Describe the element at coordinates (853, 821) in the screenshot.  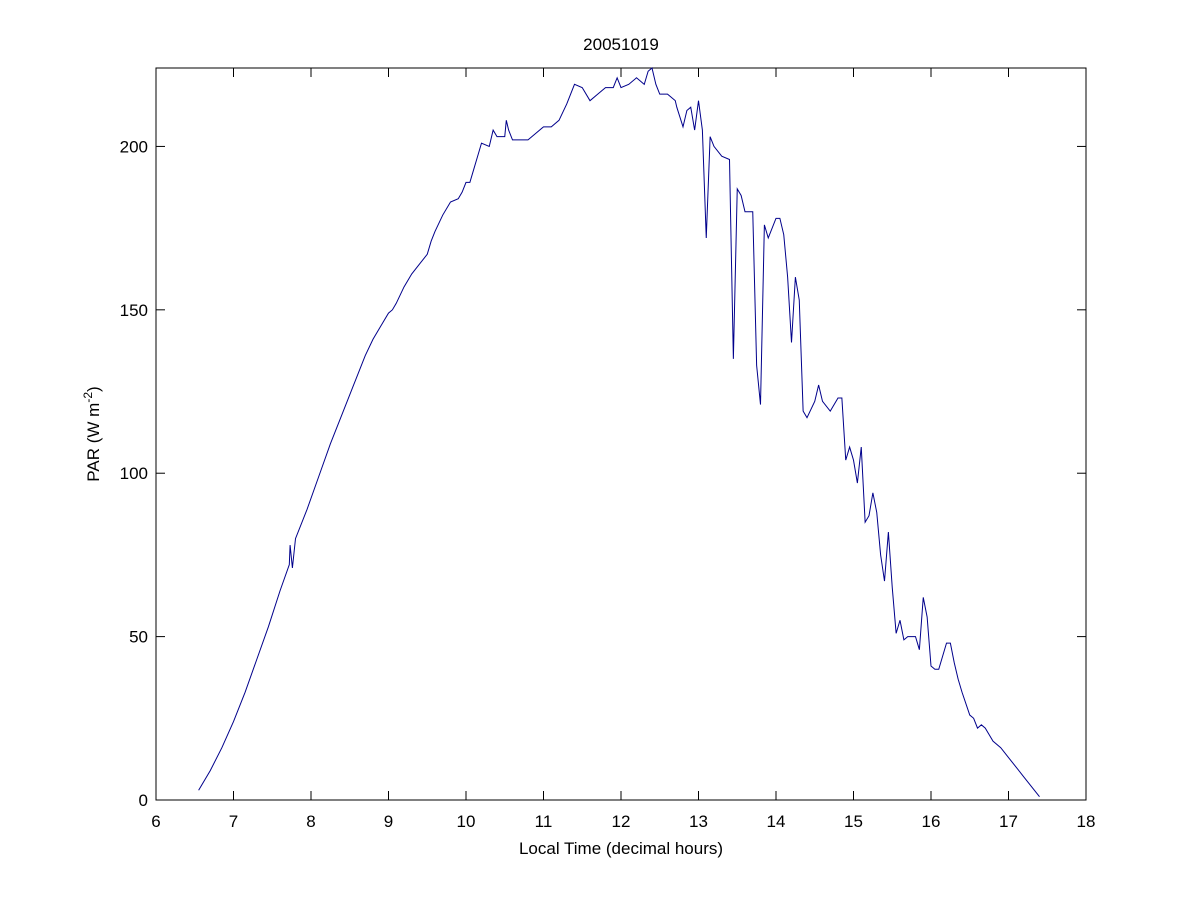
I see `x-tick-label: 15` at that location.